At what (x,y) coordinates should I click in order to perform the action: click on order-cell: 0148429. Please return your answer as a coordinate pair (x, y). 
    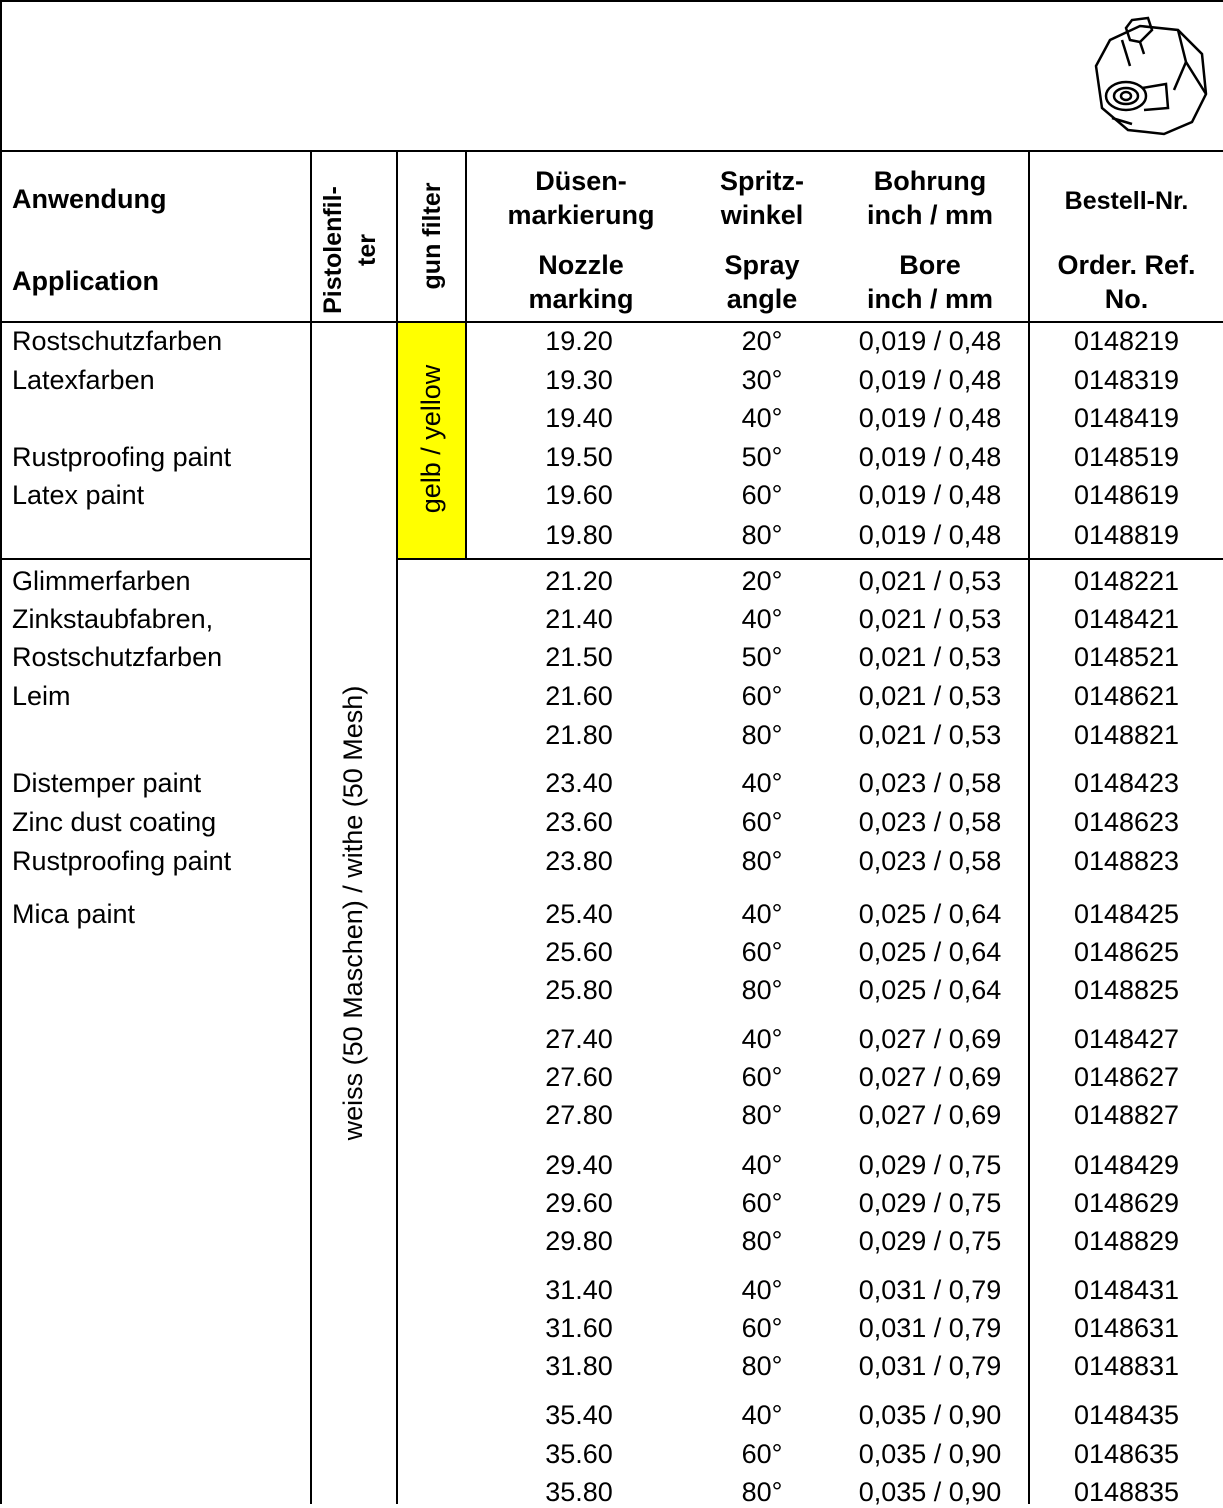
    Looking at the image, I should click on (1126, 1165).